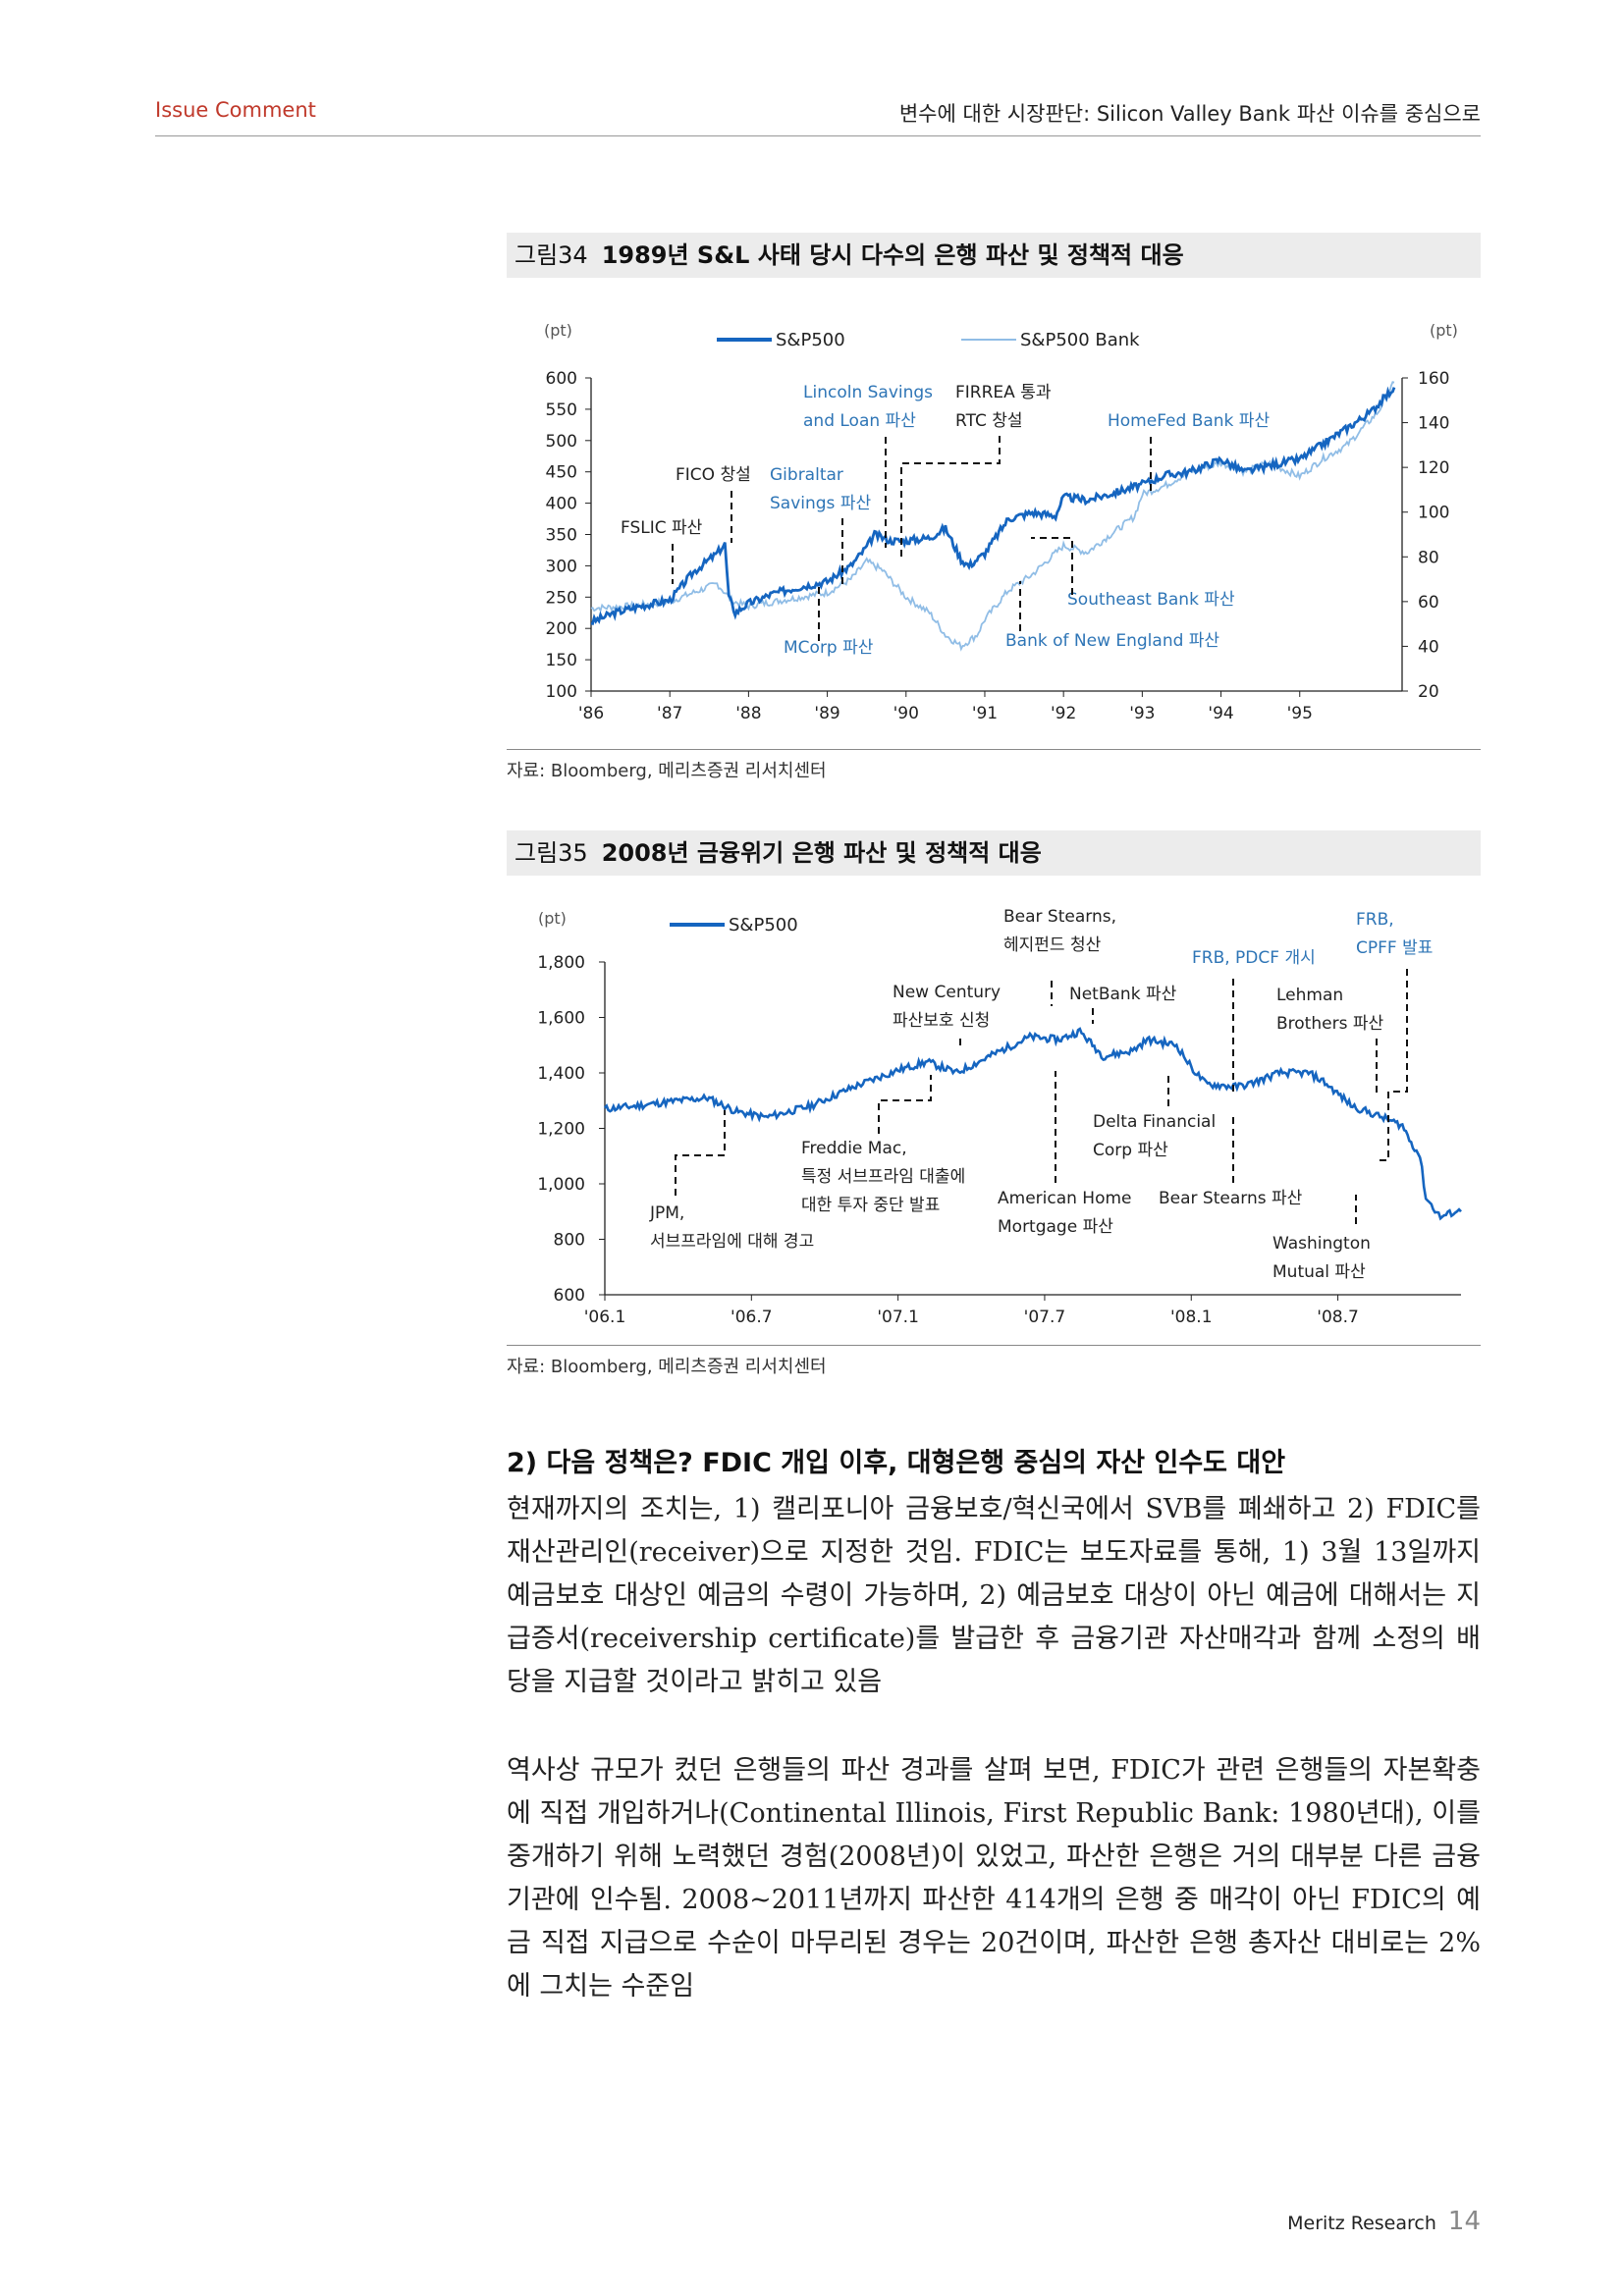 The height and width of the screenshot is (2296, 1624). I want to click on x-tick-label: '89, so click(826, 714).